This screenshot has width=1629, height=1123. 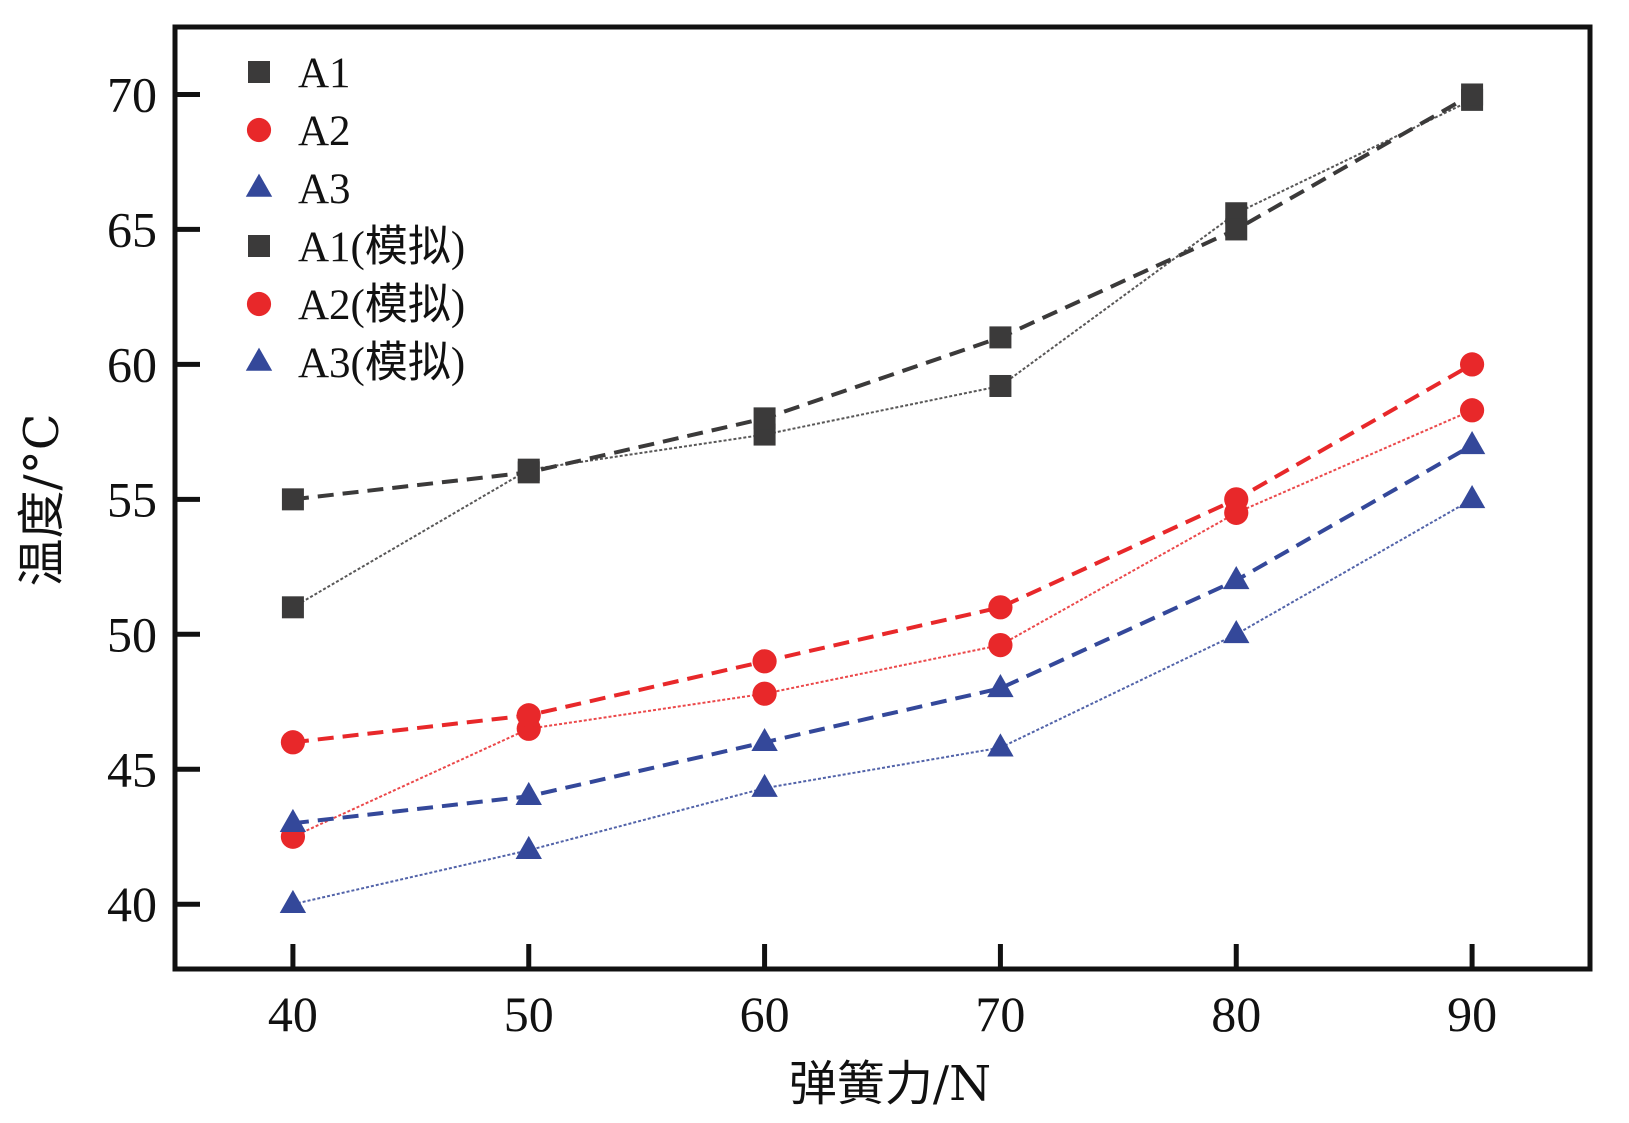 What do you see at coordinates (259, 246) in the screenshot?
I see `legend-marker-a1-sim` at bounding box center [259, 246].